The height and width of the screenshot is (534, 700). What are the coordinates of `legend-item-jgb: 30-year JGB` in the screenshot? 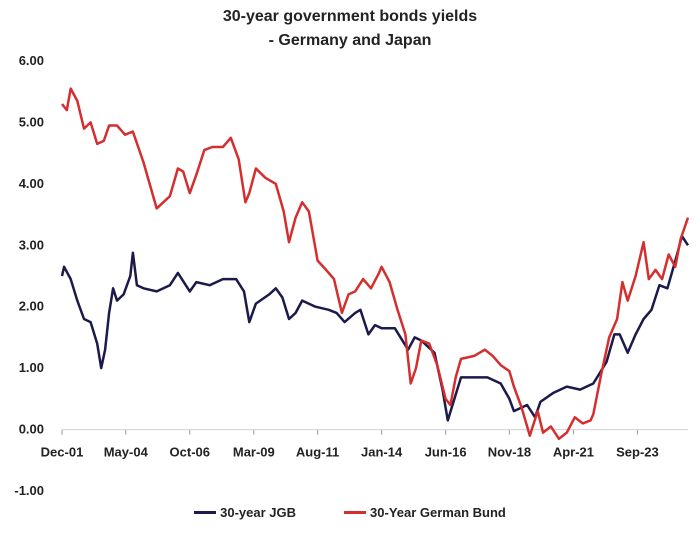 It's located at (245, 512).